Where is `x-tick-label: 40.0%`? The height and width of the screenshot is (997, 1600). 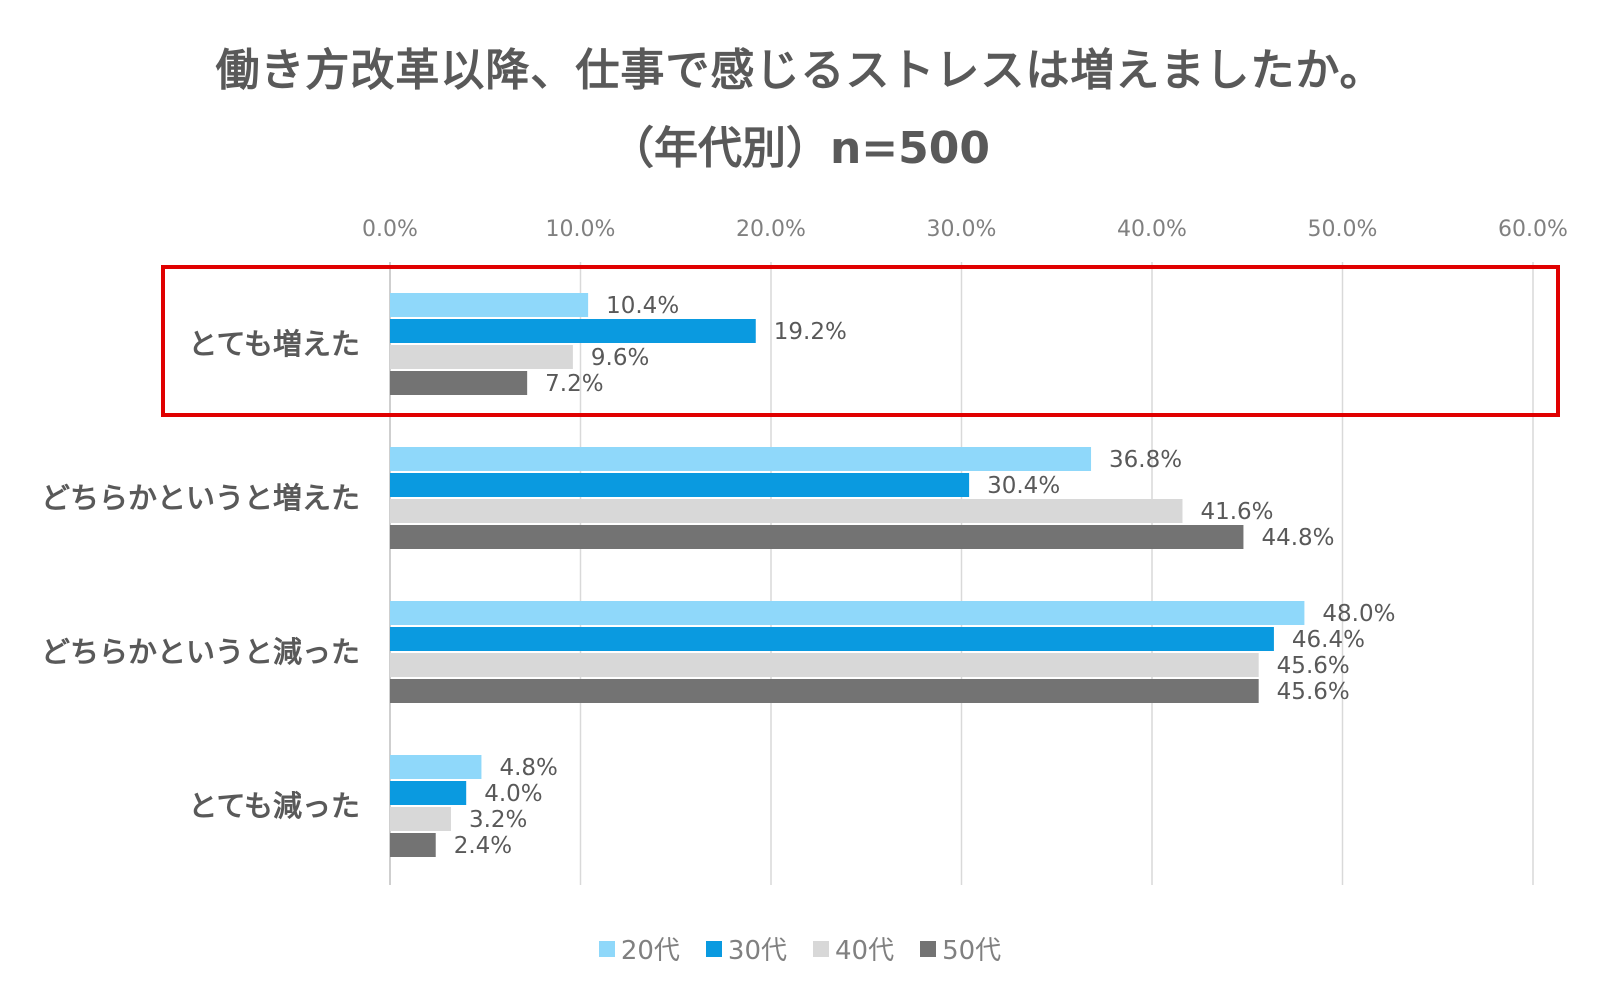 x-tick-label: 40.0% is located at coordinates (1152, 229).